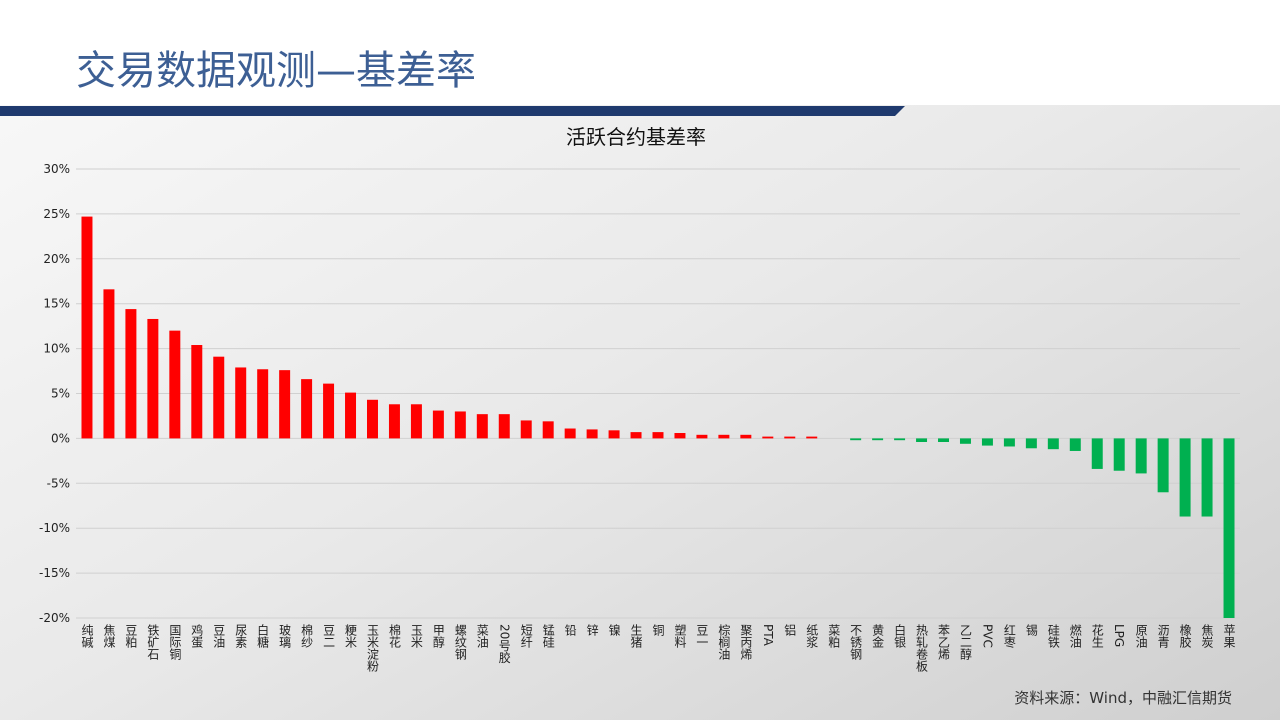 The image size is (1280, 724). Describe the element at coordinates (276, 71) in the screenshot. I see `page-title: 交易数据观测—基差率` at that location.